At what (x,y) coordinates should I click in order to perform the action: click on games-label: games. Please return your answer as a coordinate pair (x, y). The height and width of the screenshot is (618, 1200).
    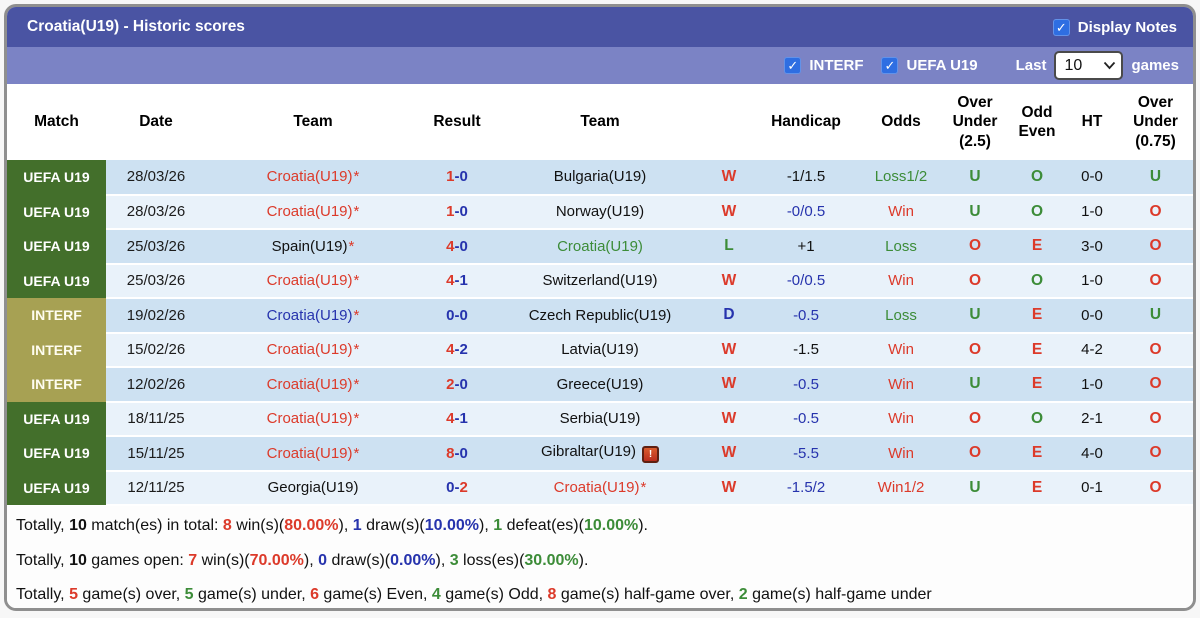
    Looking at the image, I should click on (1155, 65).